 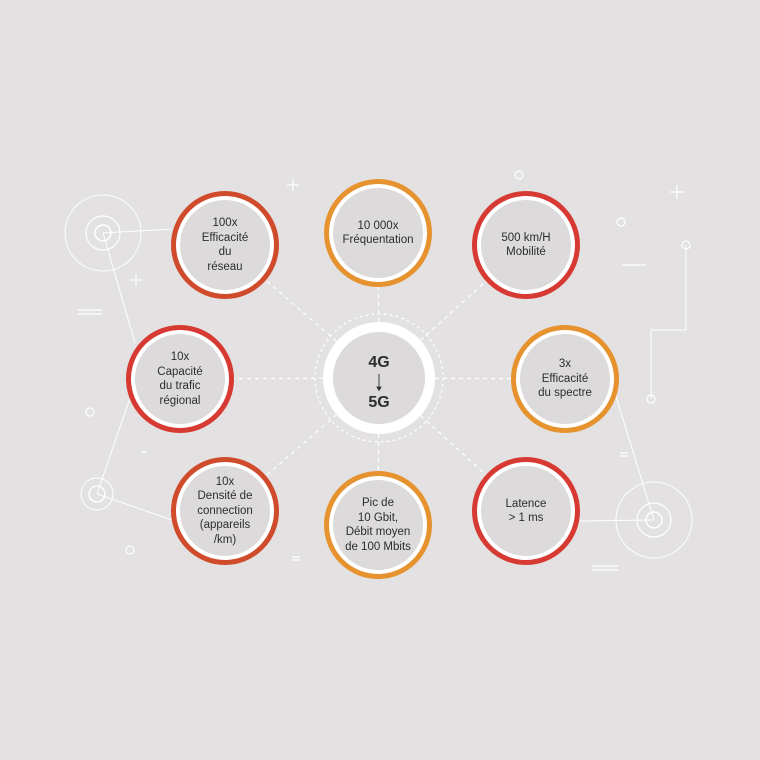 What do you see at coordinates (379, 382) in the screenshot?
I see `down-arrow-icon` at bounding box center [379, 382].